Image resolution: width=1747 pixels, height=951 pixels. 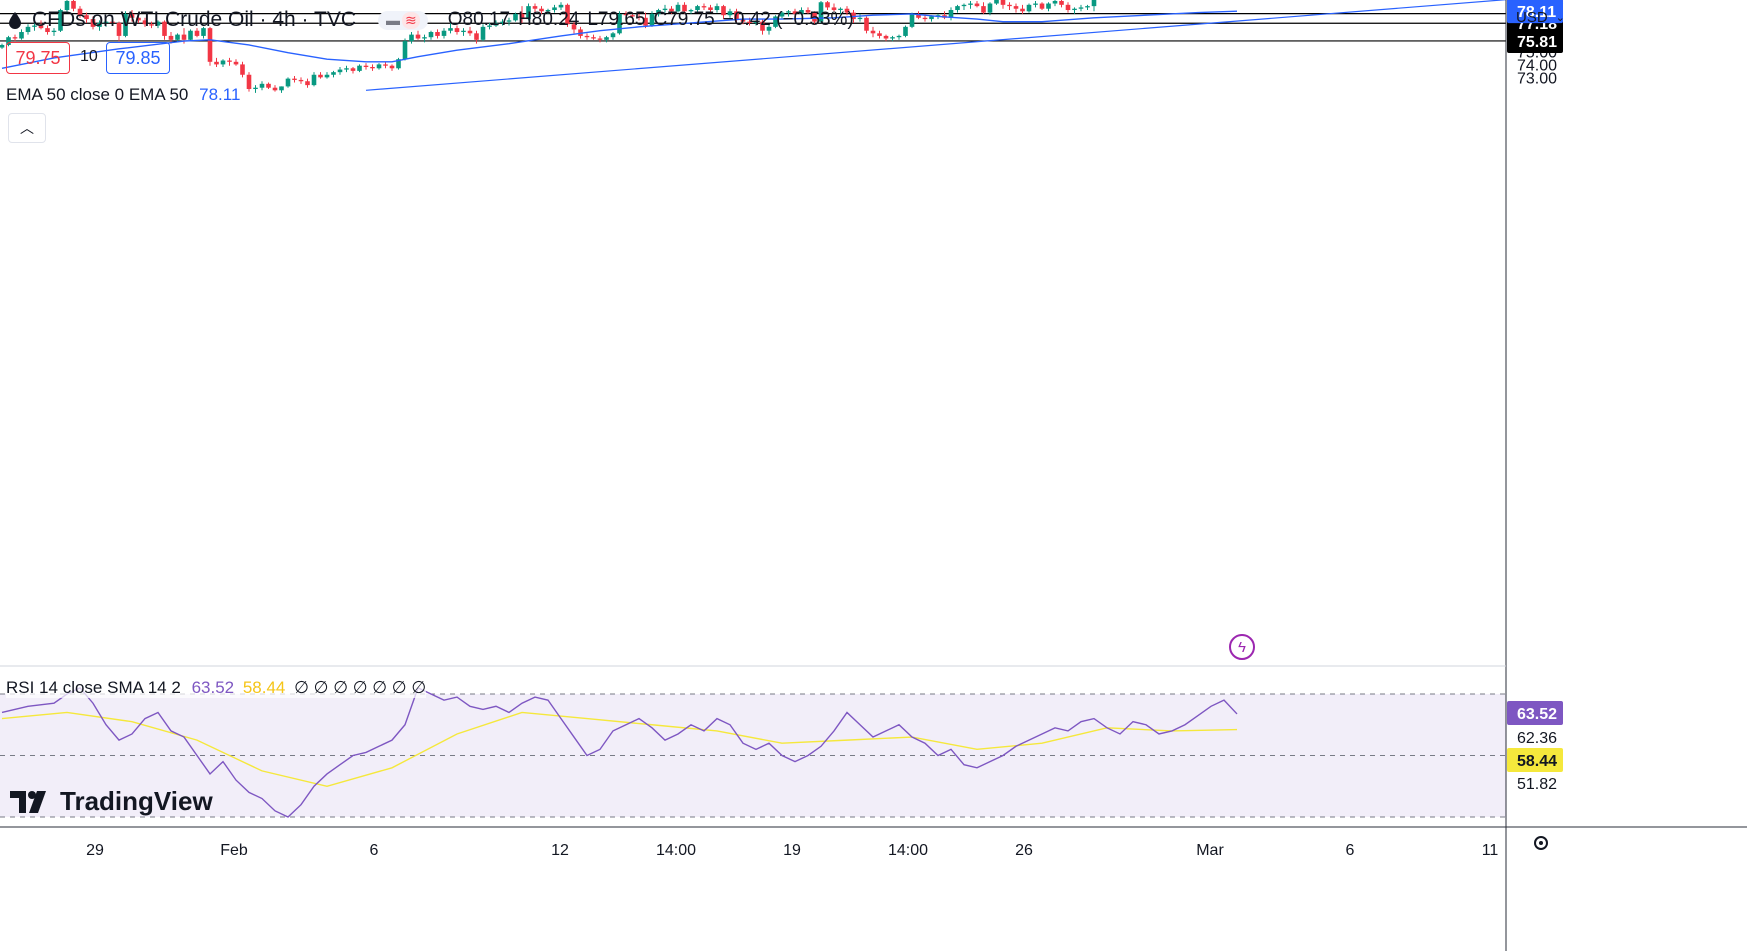 I want to click on currency-selector: USD ⌄, so click(x=1540, y=17).